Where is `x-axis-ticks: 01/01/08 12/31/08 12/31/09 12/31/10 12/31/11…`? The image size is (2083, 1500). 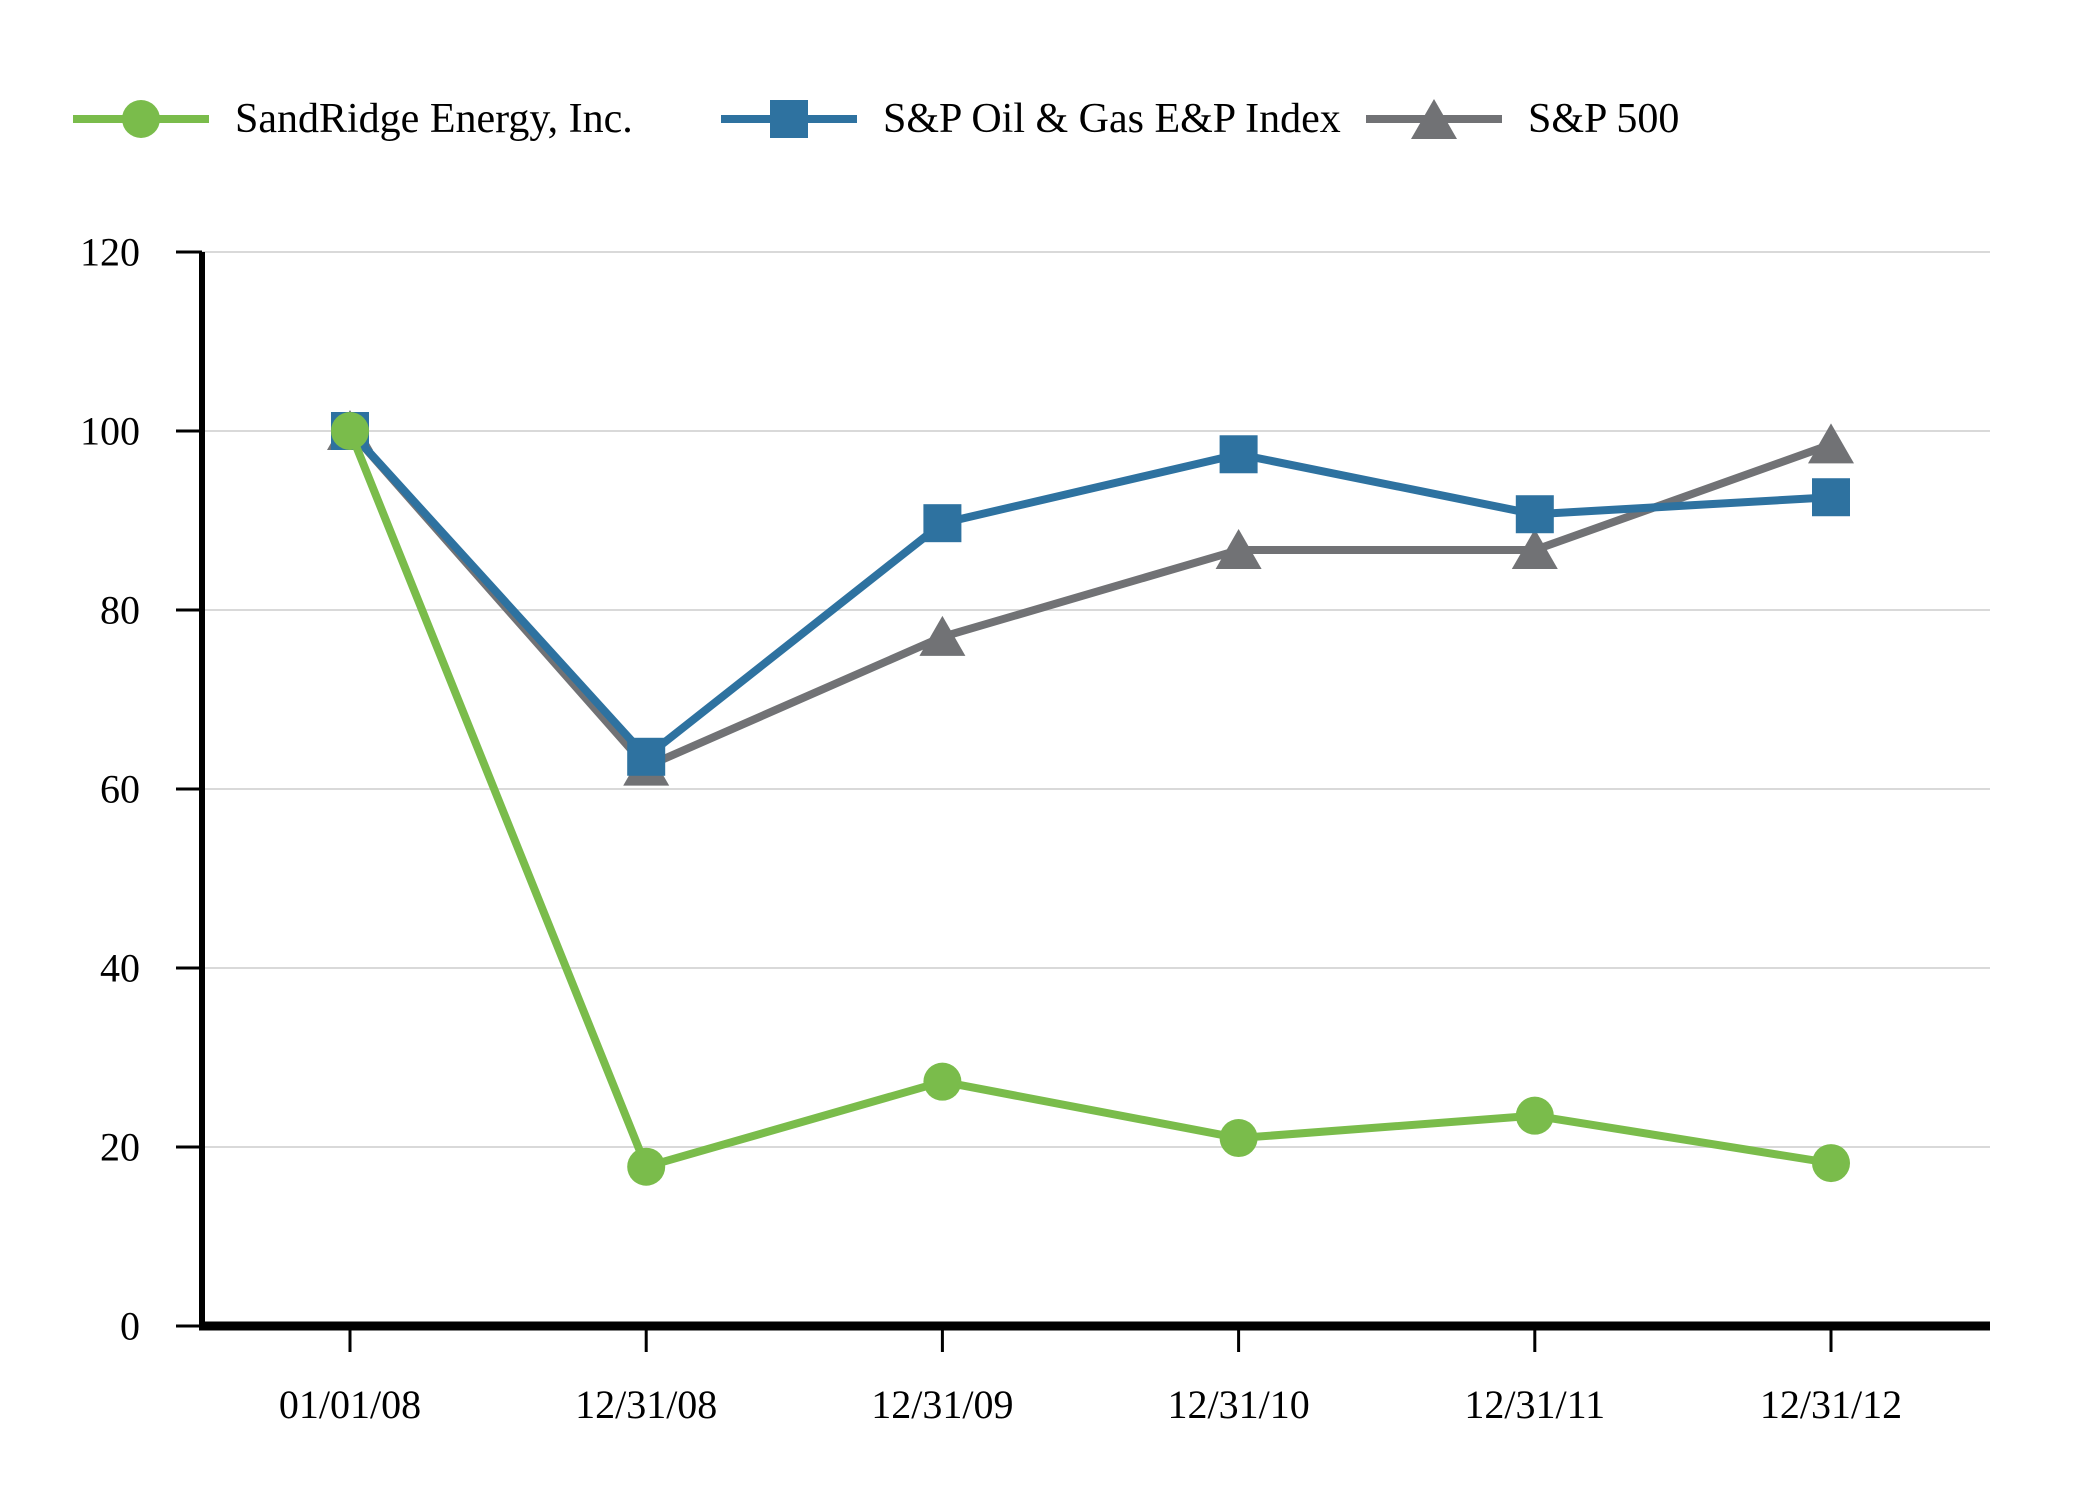 x-axis-ticks: 01/01/08 12/31/08 12/31/09 12/31/10 12/31/11… is located at coordinates (1090, 1376).